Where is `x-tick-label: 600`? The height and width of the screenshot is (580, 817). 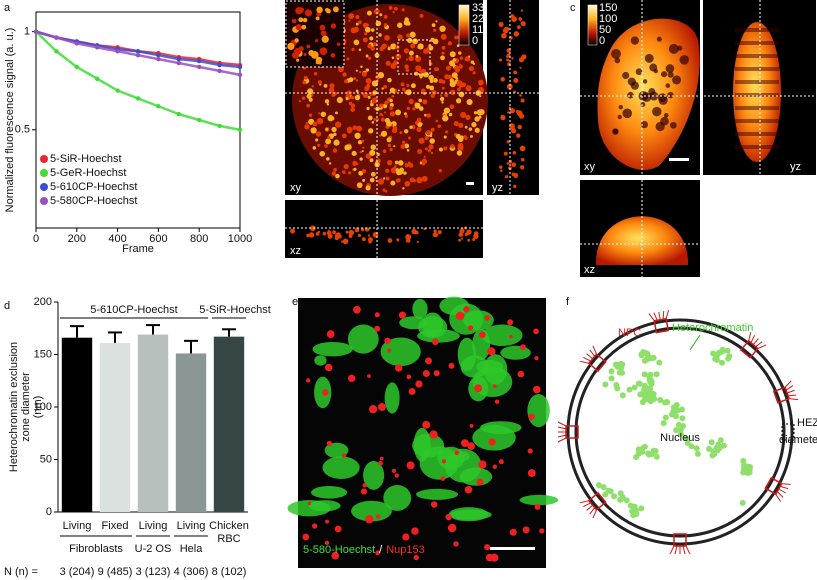 x-tick-label: 600 is located at coordinates (158, 239).